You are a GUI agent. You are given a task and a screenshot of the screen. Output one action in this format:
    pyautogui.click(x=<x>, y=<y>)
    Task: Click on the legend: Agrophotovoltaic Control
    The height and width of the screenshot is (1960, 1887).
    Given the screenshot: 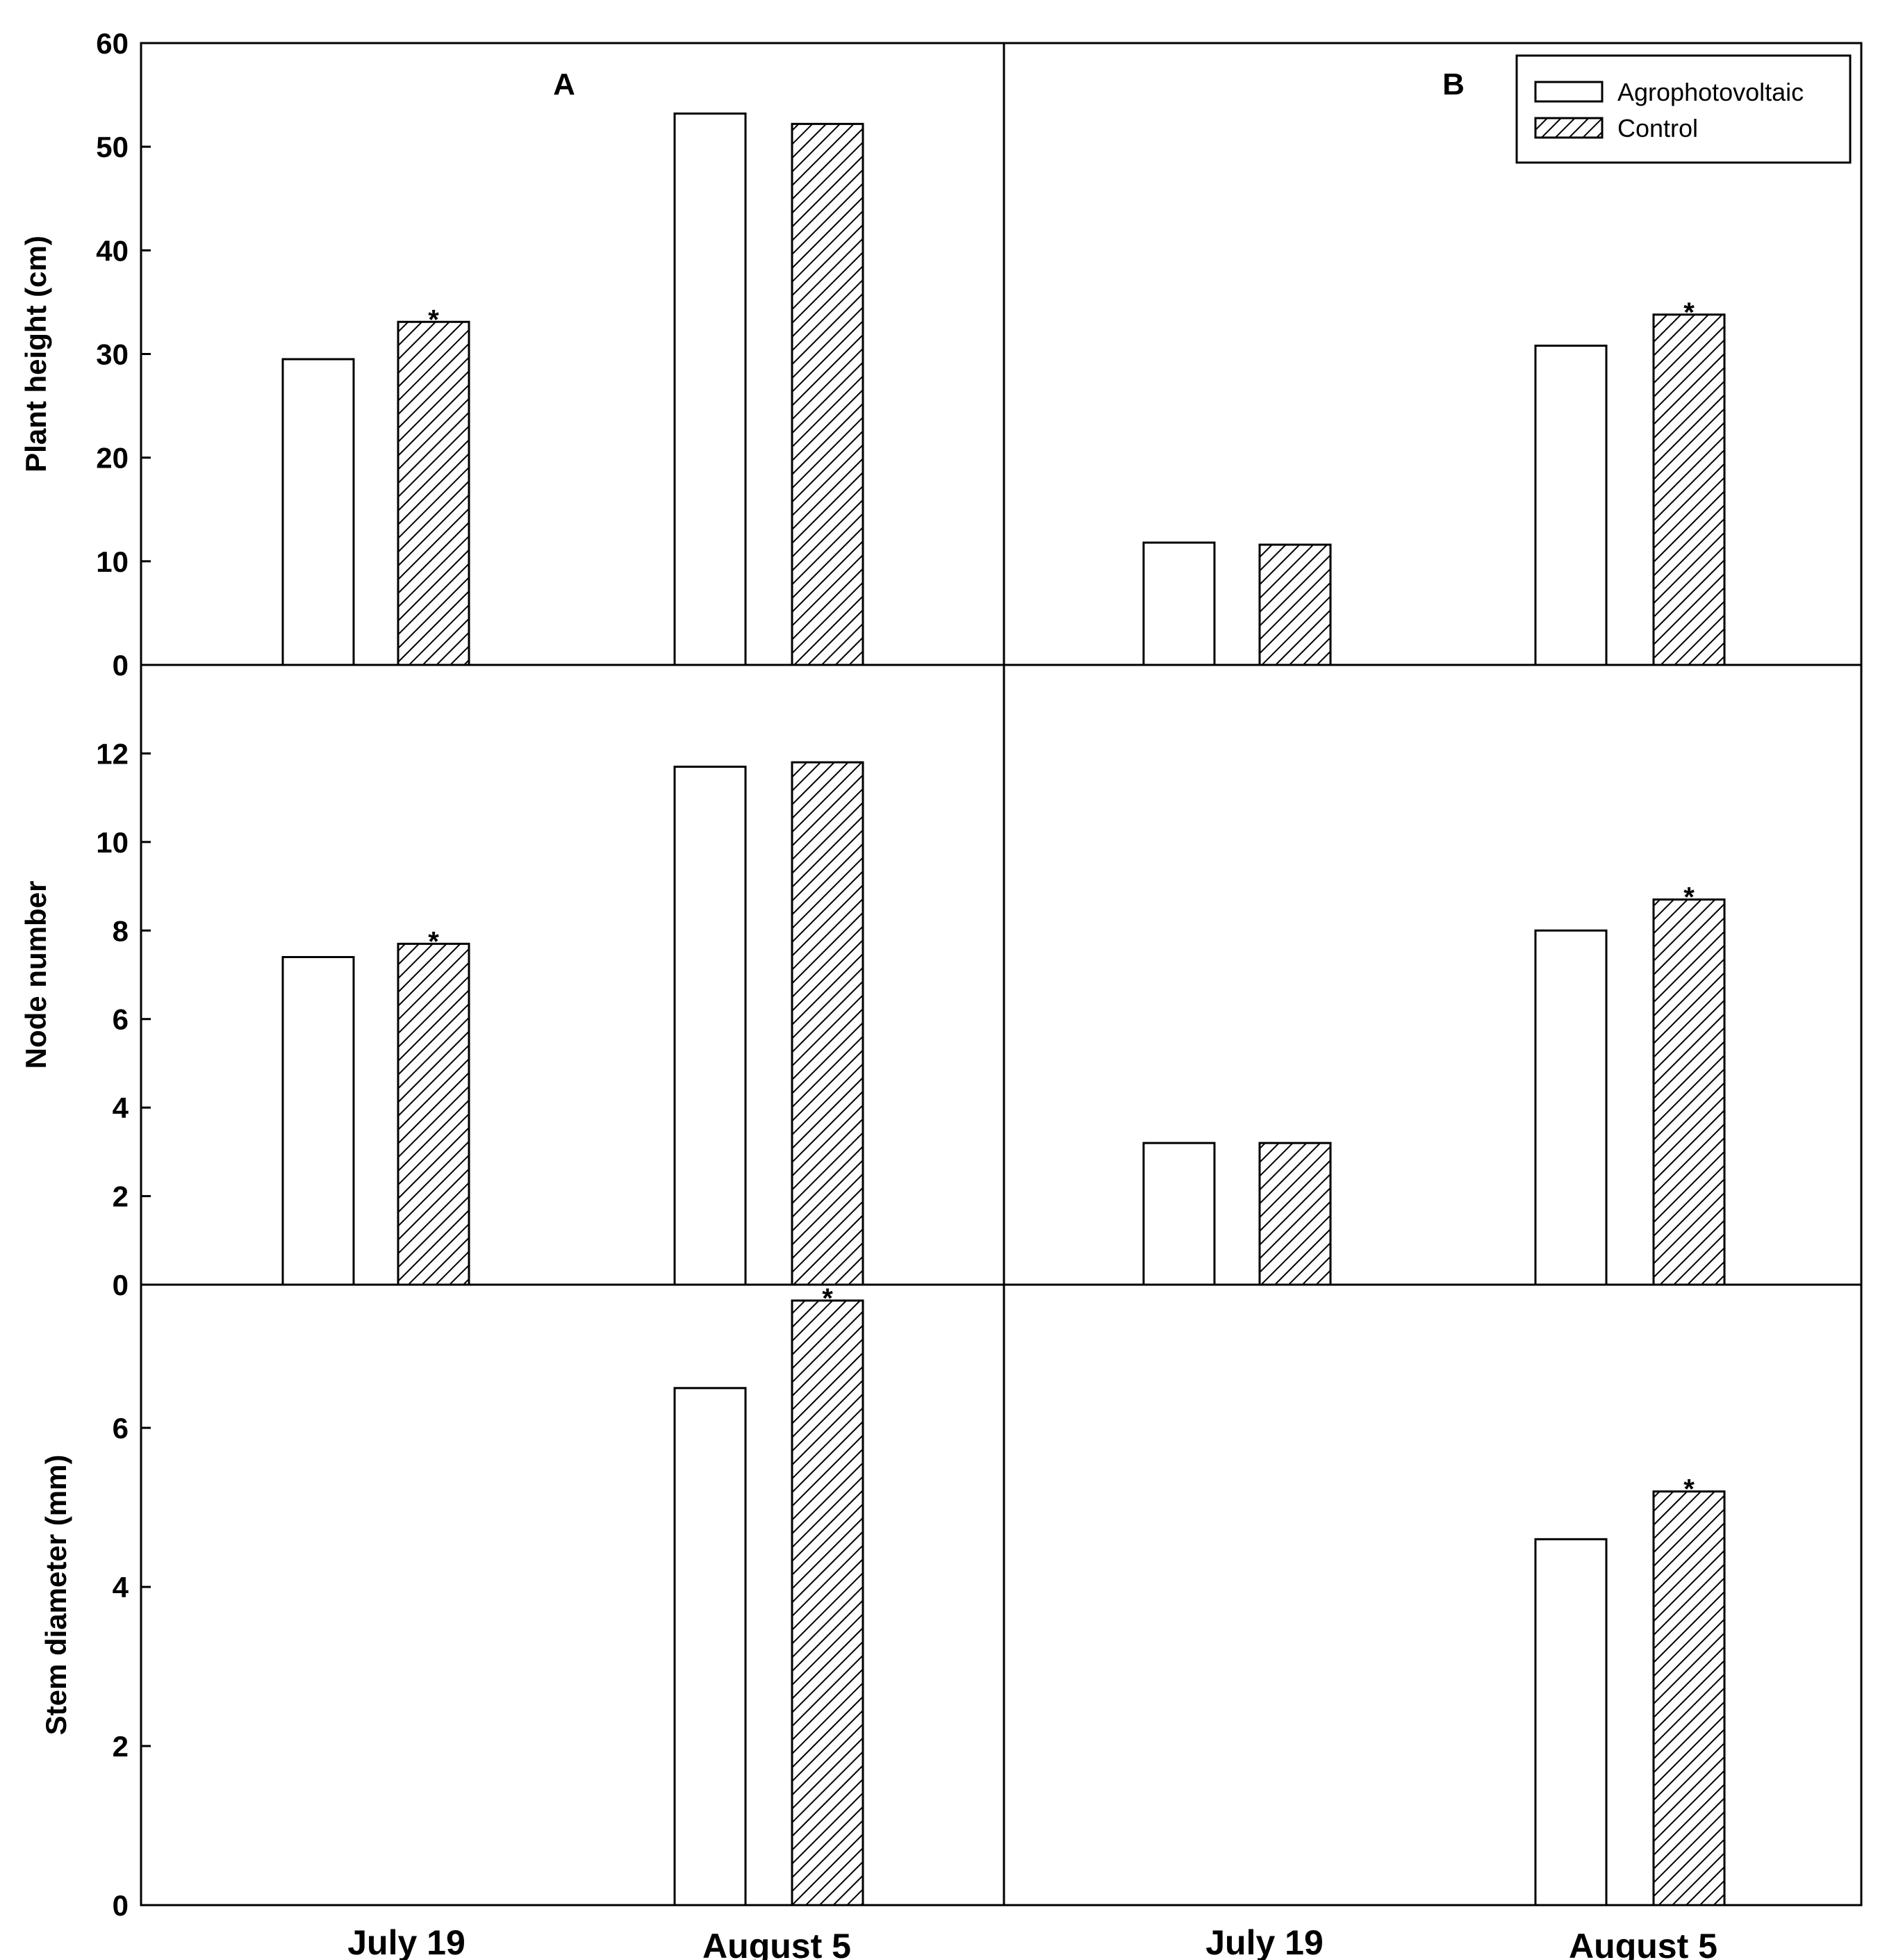 What is the action you would take?
    pyautogui.click(x=1683, y=109)
    